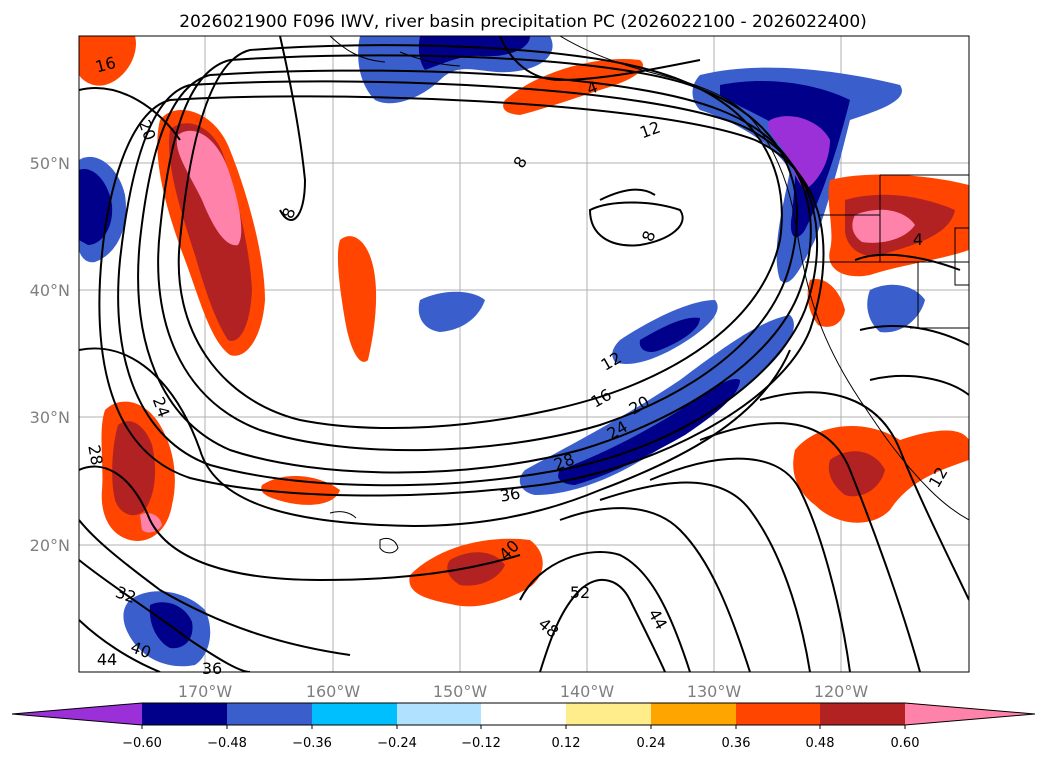  I want to click on colorbar-ticks, so click(523, 727).